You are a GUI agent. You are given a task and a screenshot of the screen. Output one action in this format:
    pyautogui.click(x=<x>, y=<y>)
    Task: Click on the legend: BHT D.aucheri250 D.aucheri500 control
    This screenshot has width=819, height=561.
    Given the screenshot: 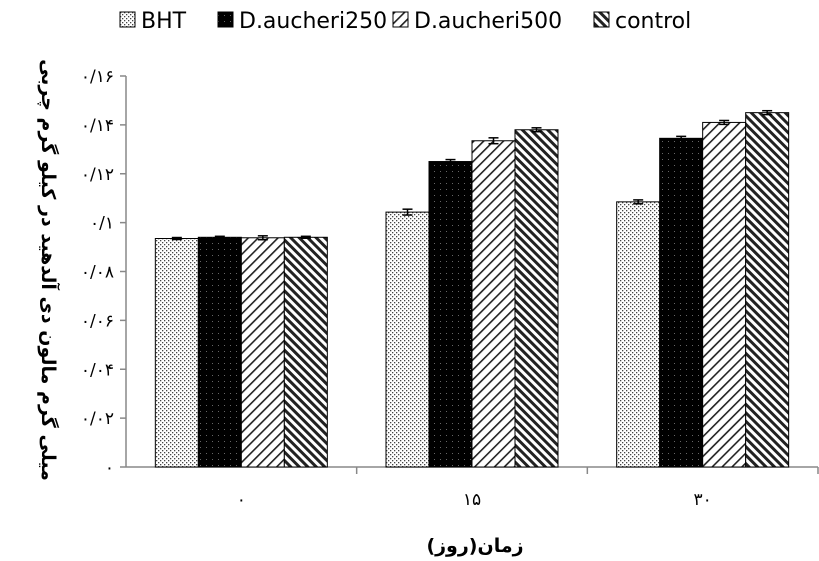 What is the action you would take?
    pyautogui.click(x=405, y=21)
    